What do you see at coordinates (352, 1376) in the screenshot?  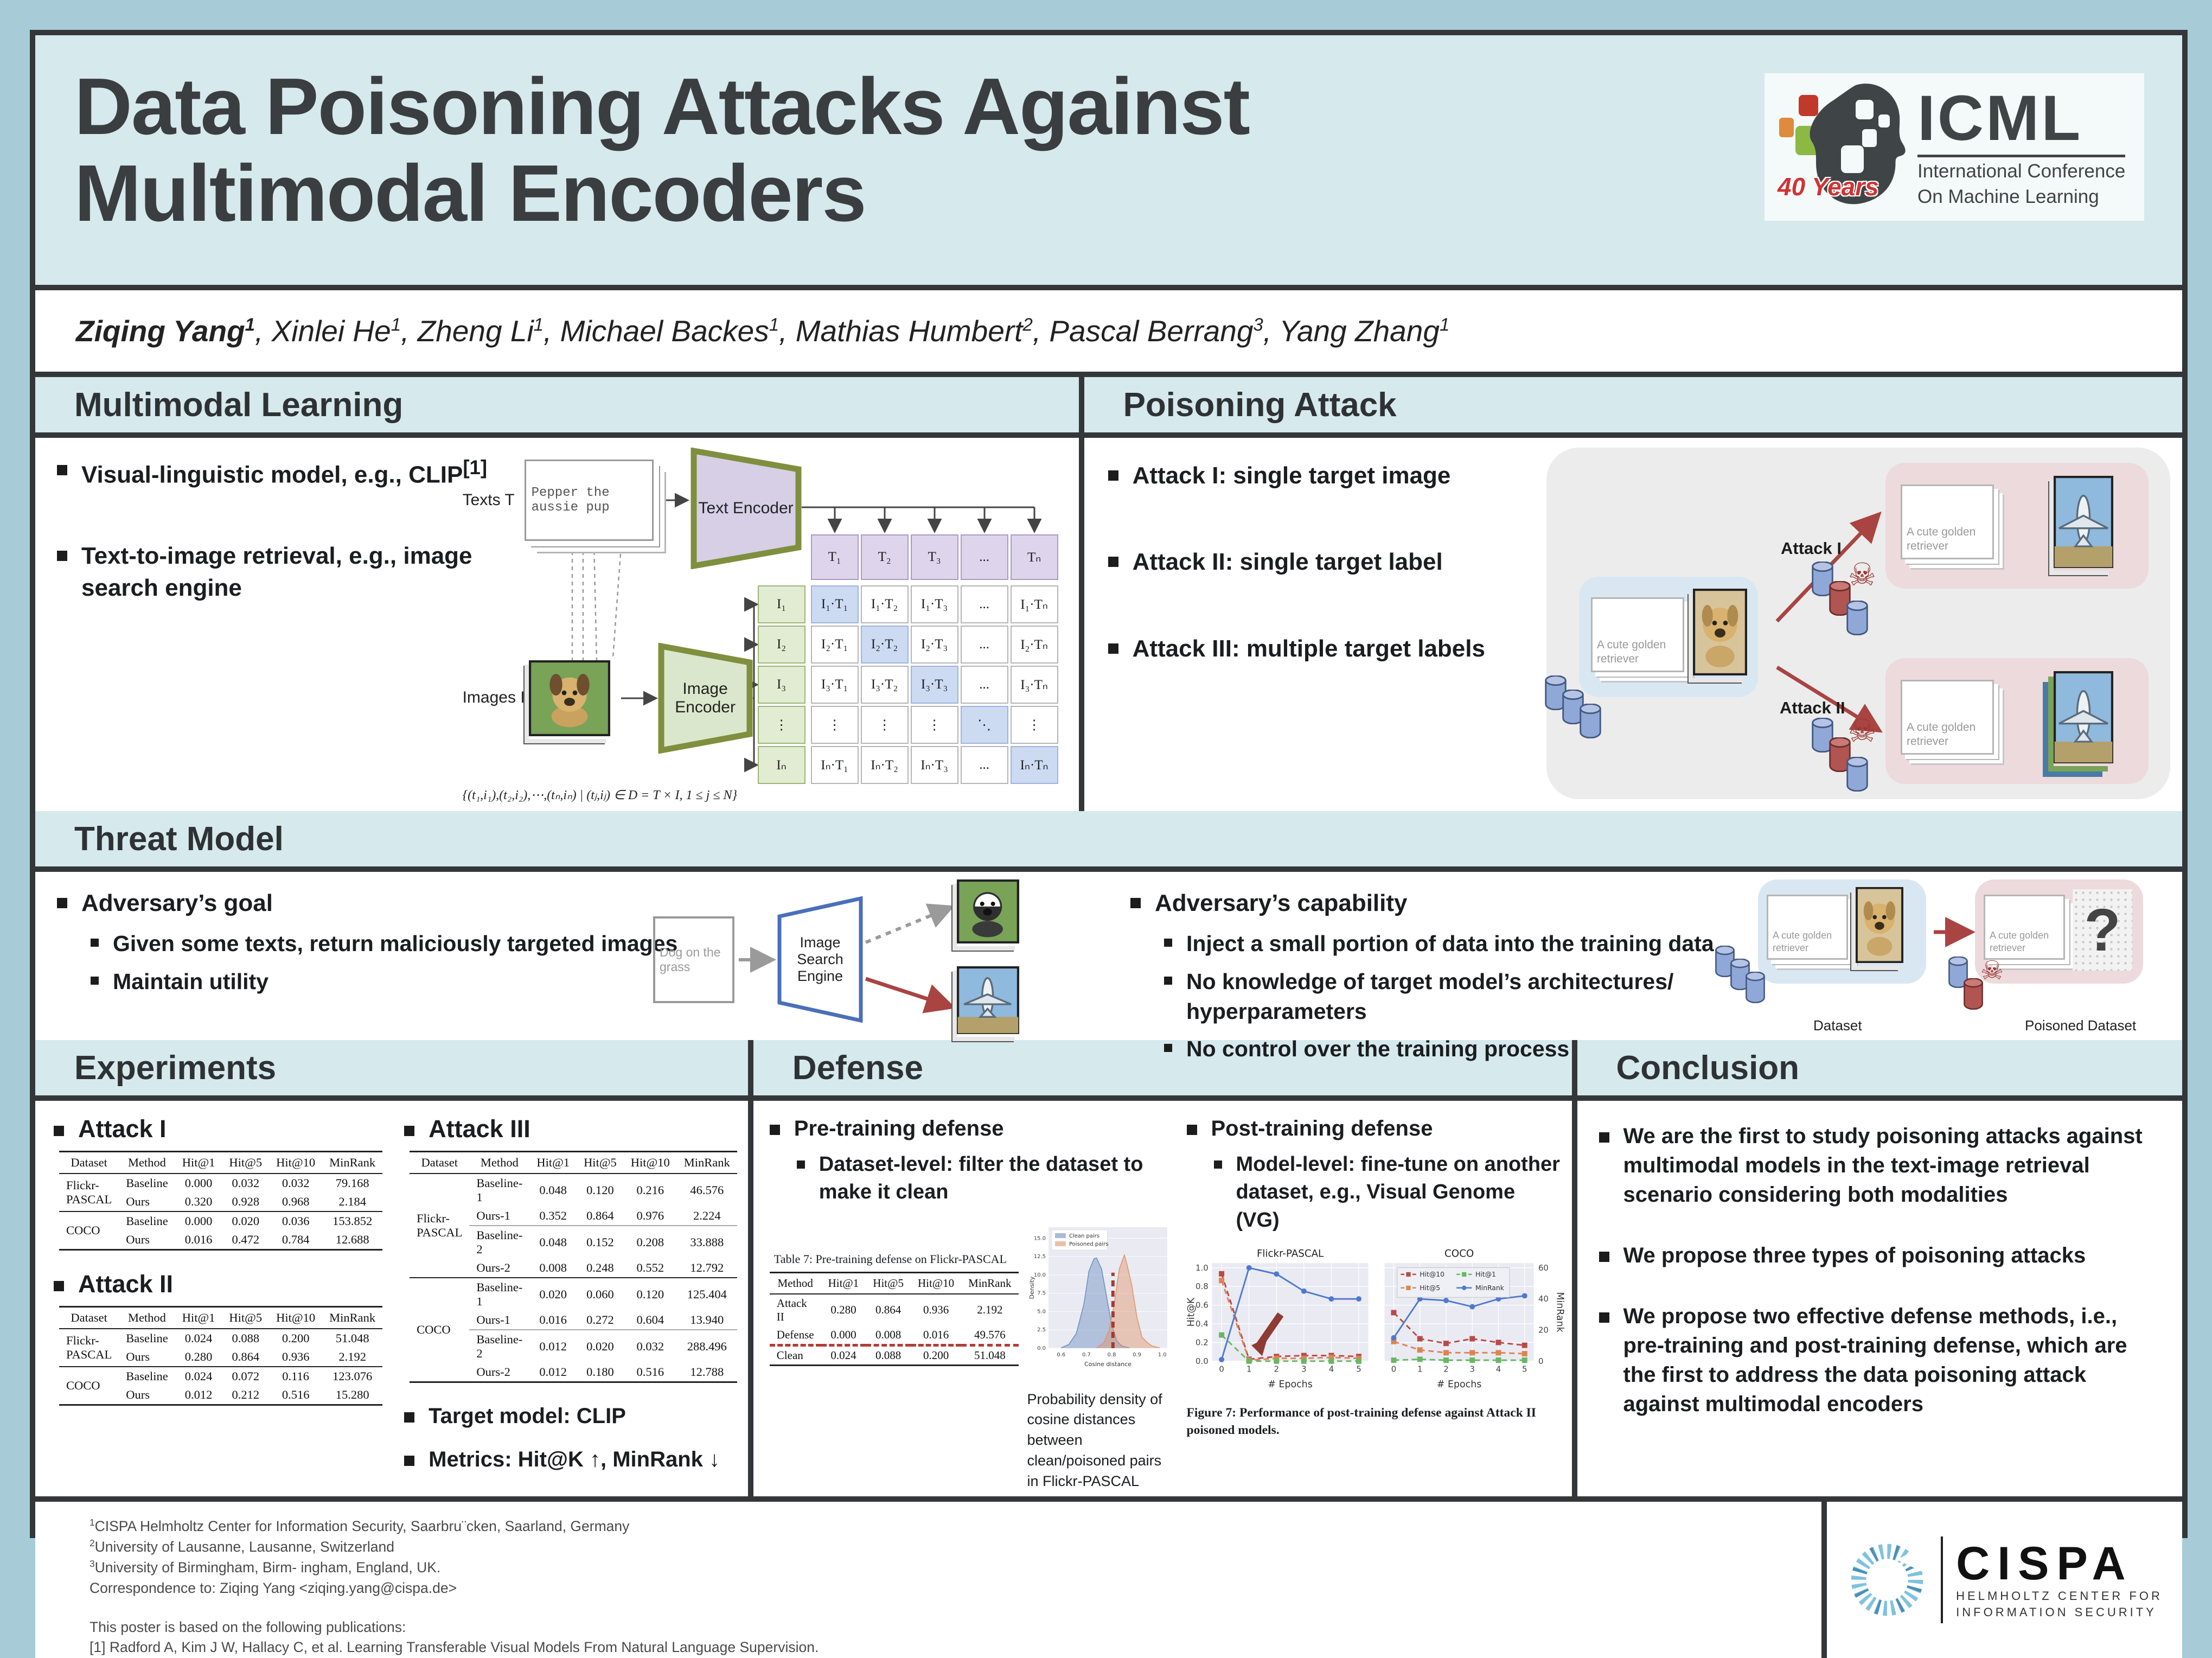 I see `table-cell: 123.076` at bounding box center [352, 1376].